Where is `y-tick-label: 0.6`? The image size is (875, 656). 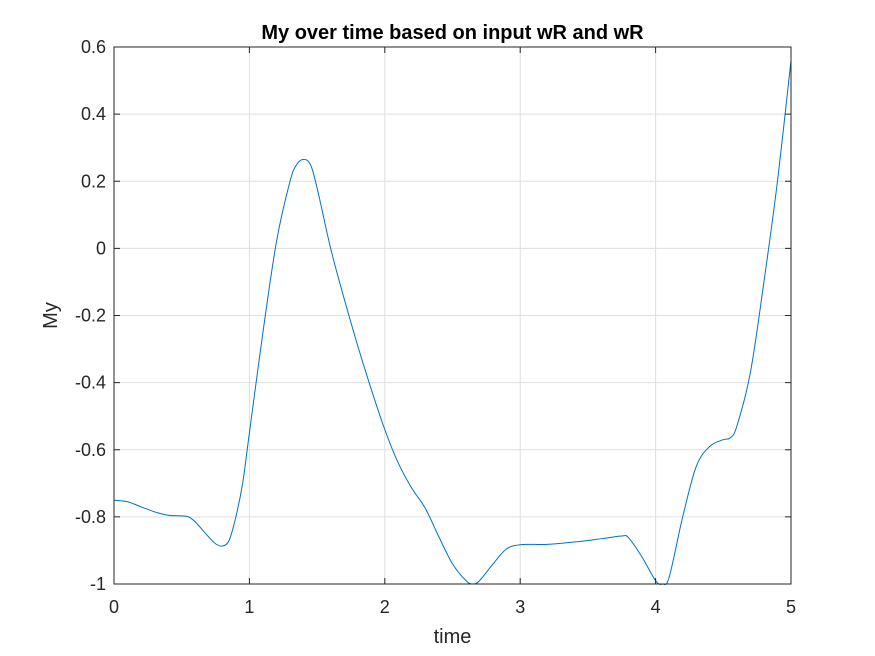 y-tick-label: 0.6 is located at coordinates (93, 47).